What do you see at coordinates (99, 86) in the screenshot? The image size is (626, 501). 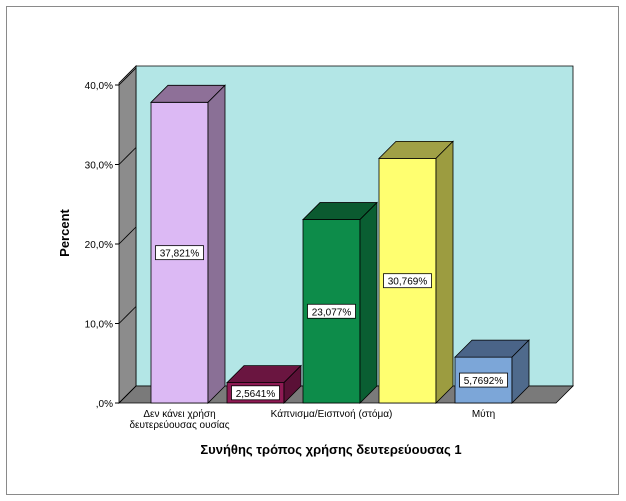 I see `y-tick-label: 40,0%` at bounding box center [99, 86].